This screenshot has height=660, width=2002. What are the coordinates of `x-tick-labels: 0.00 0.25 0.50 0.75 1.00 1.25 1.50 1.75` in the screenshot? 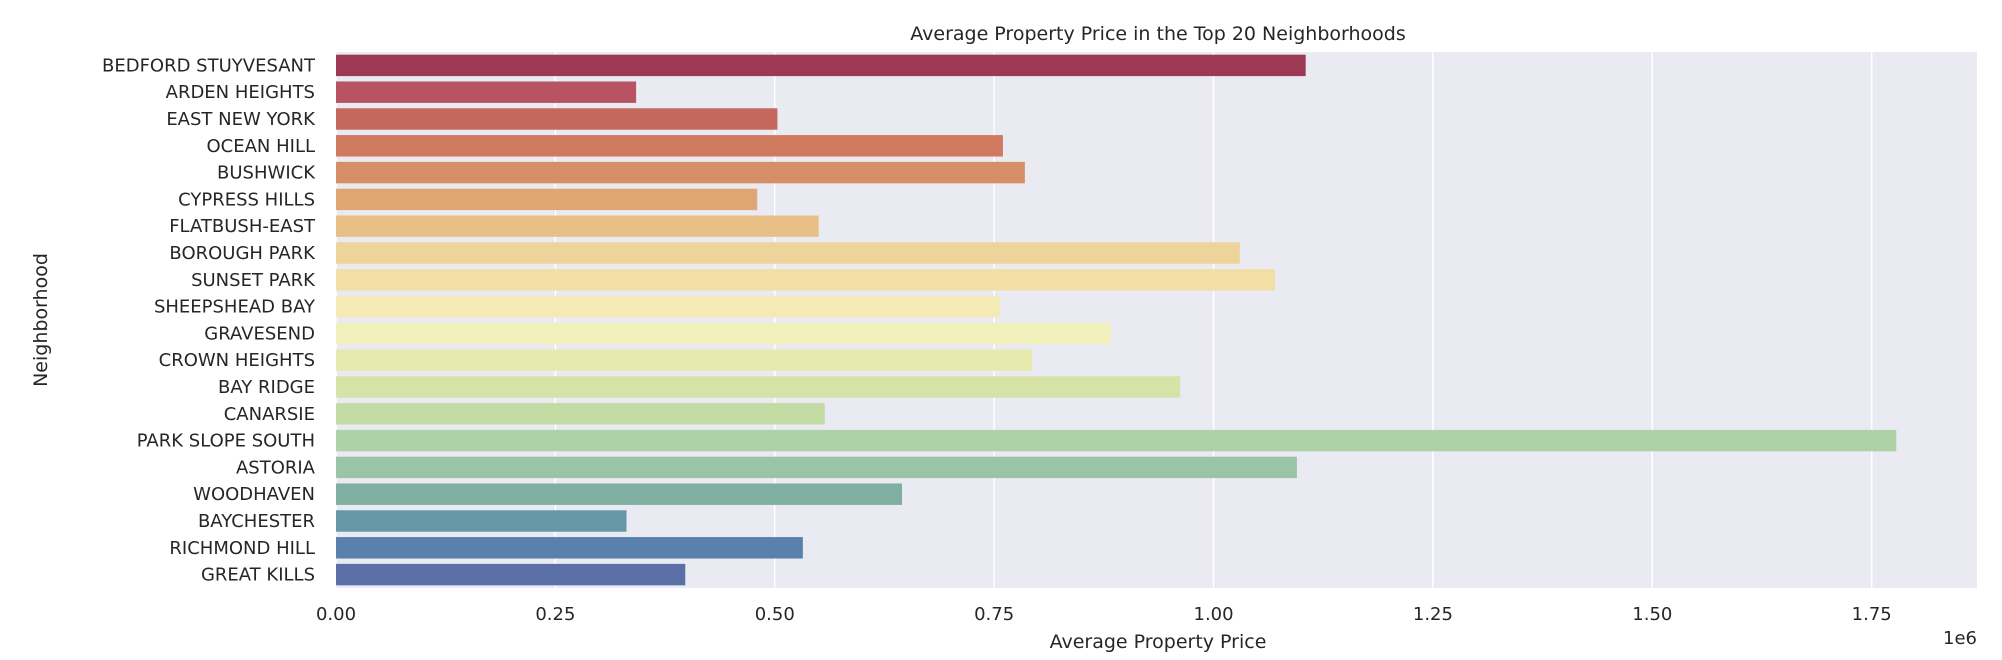 It's located at (1104, 614).